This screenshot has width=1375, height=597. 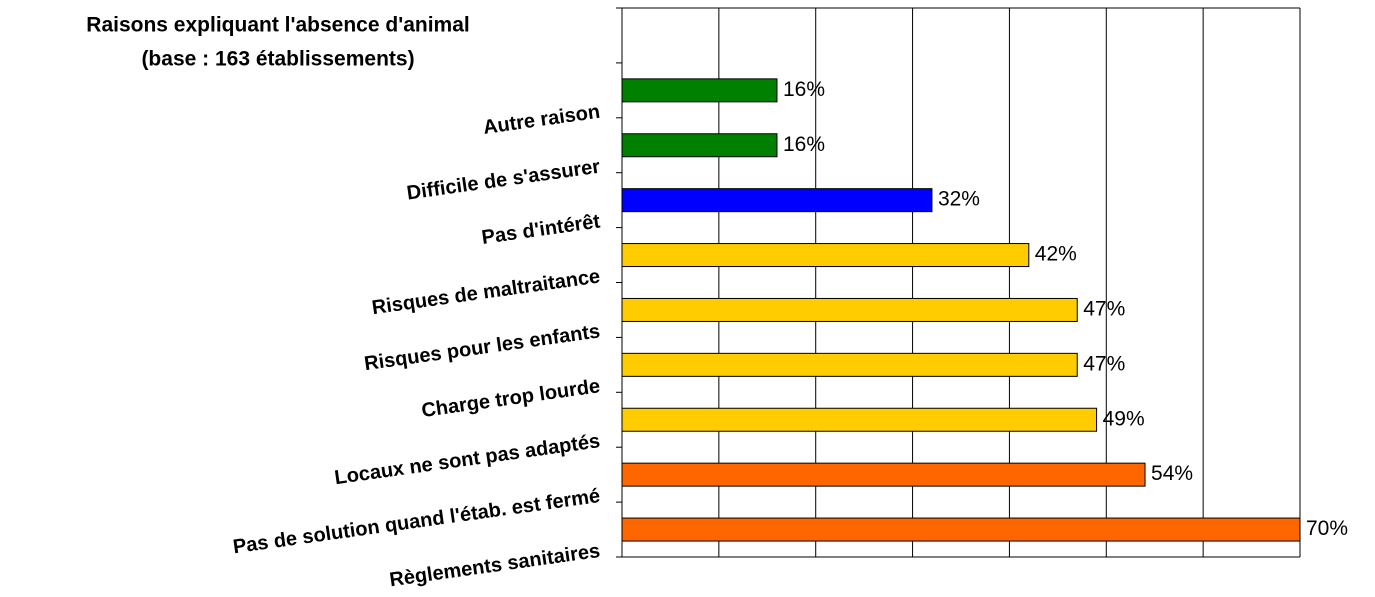 I want to click on chart-title: Raisons expliquant l'absence d'animal, so click(x=277, y=25).